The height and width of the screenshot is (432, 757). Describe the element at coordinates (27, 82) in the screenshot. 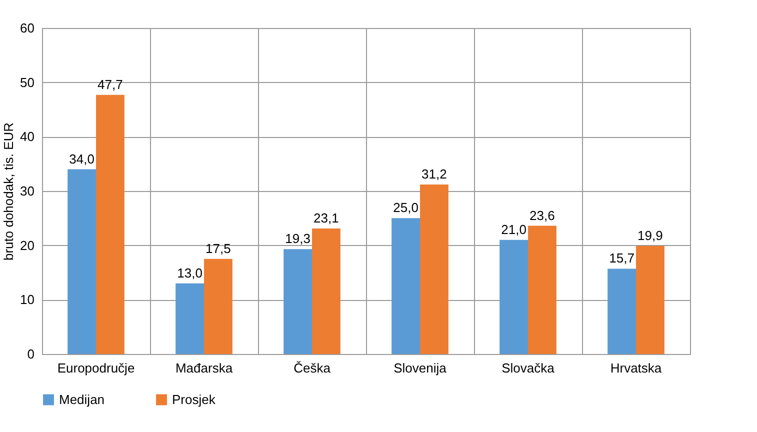

I see `y-tick-label: 50` at that location.